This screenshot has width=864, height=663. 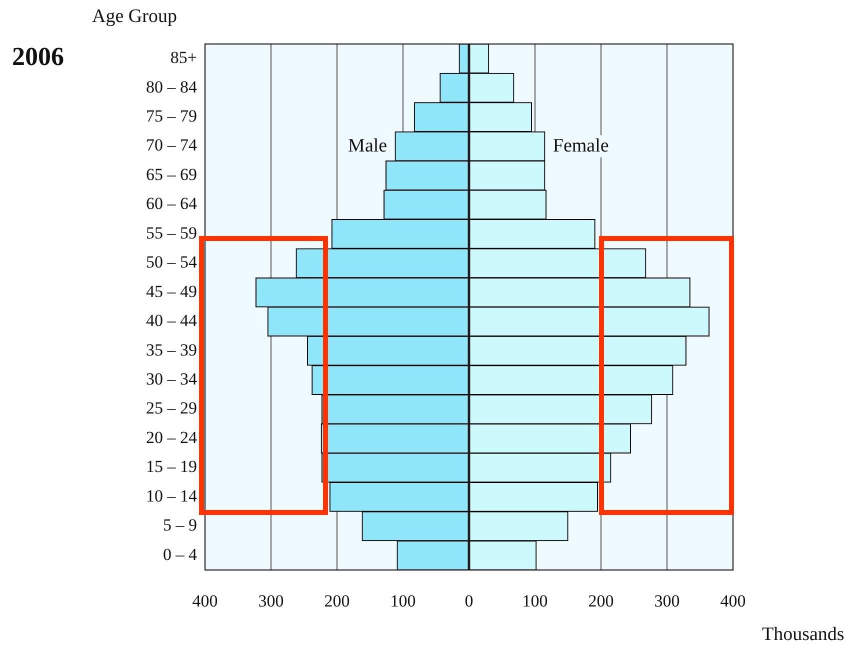 What do you see at coordinates (172, 320) in the screenshot?
I see `y-tick-label: 40 – 44` at bounding box center [172, 320].